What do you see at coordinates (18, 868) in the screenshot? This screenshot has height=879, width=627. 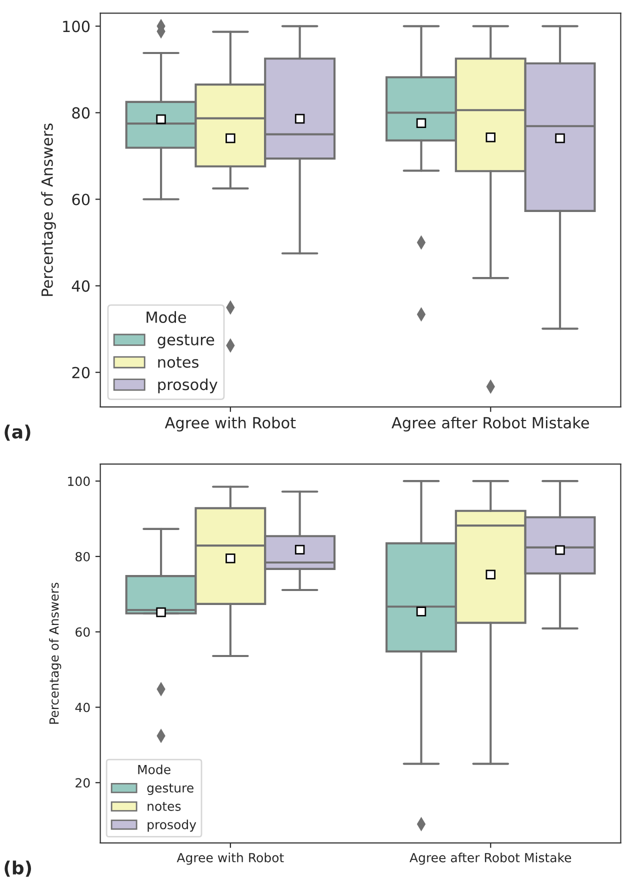 I see `text: (b)` at bounding box center [18, 868].